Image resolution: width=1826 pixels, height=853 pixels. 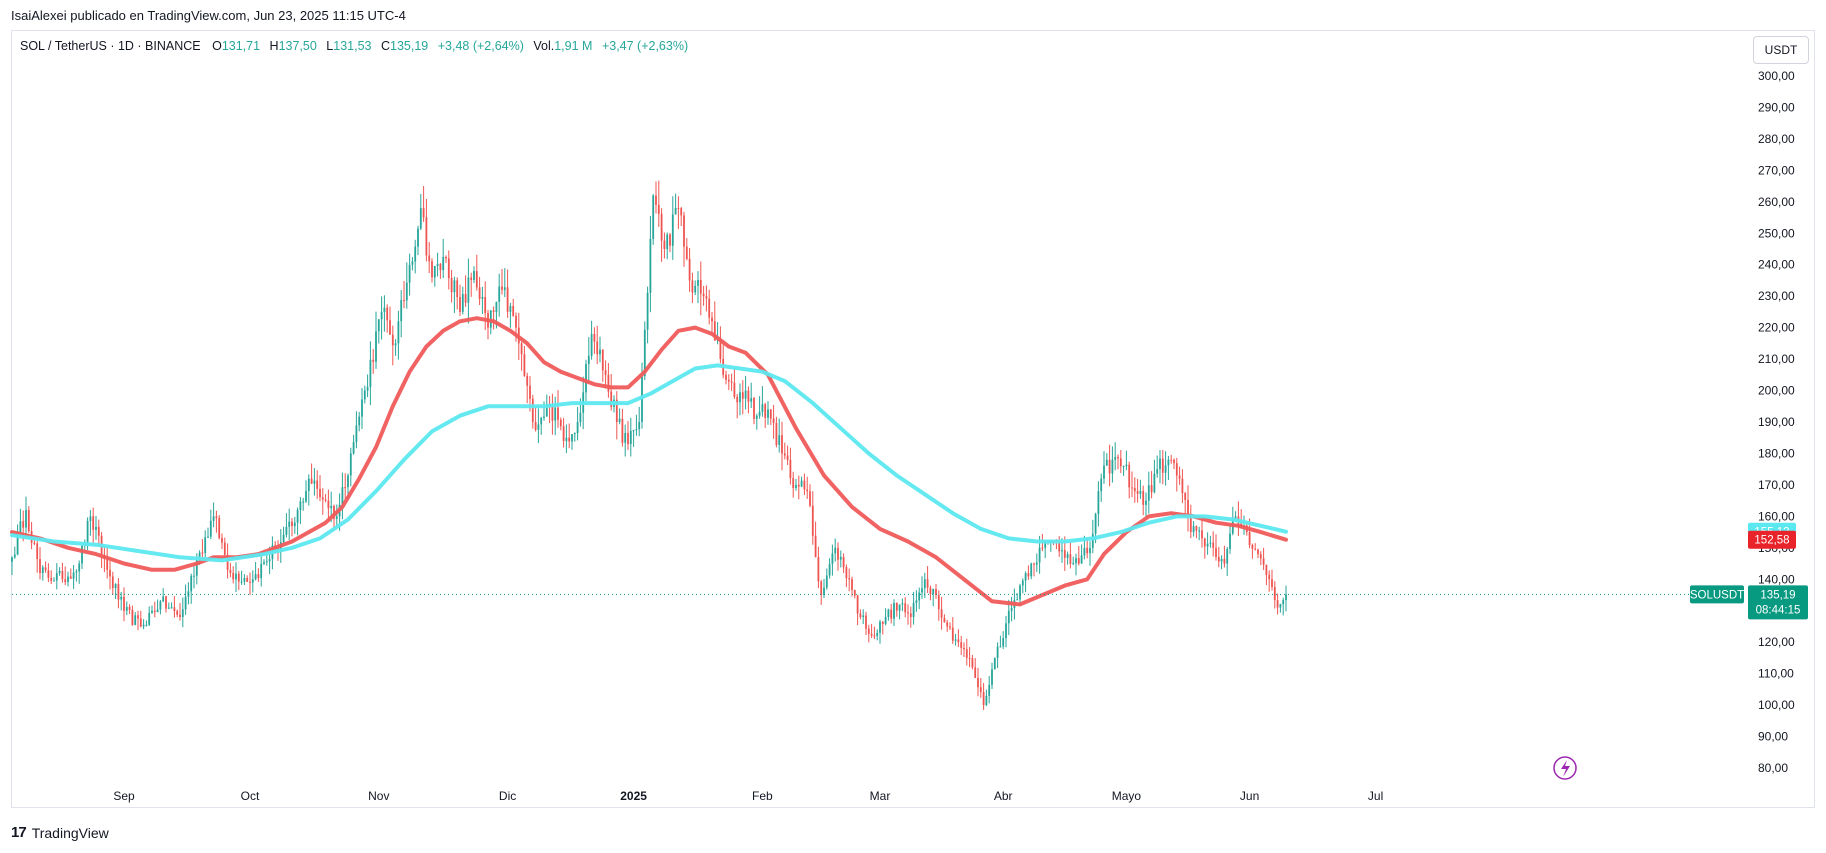 I want to click on brand-name: TradingView, so click(x=70, y=832).